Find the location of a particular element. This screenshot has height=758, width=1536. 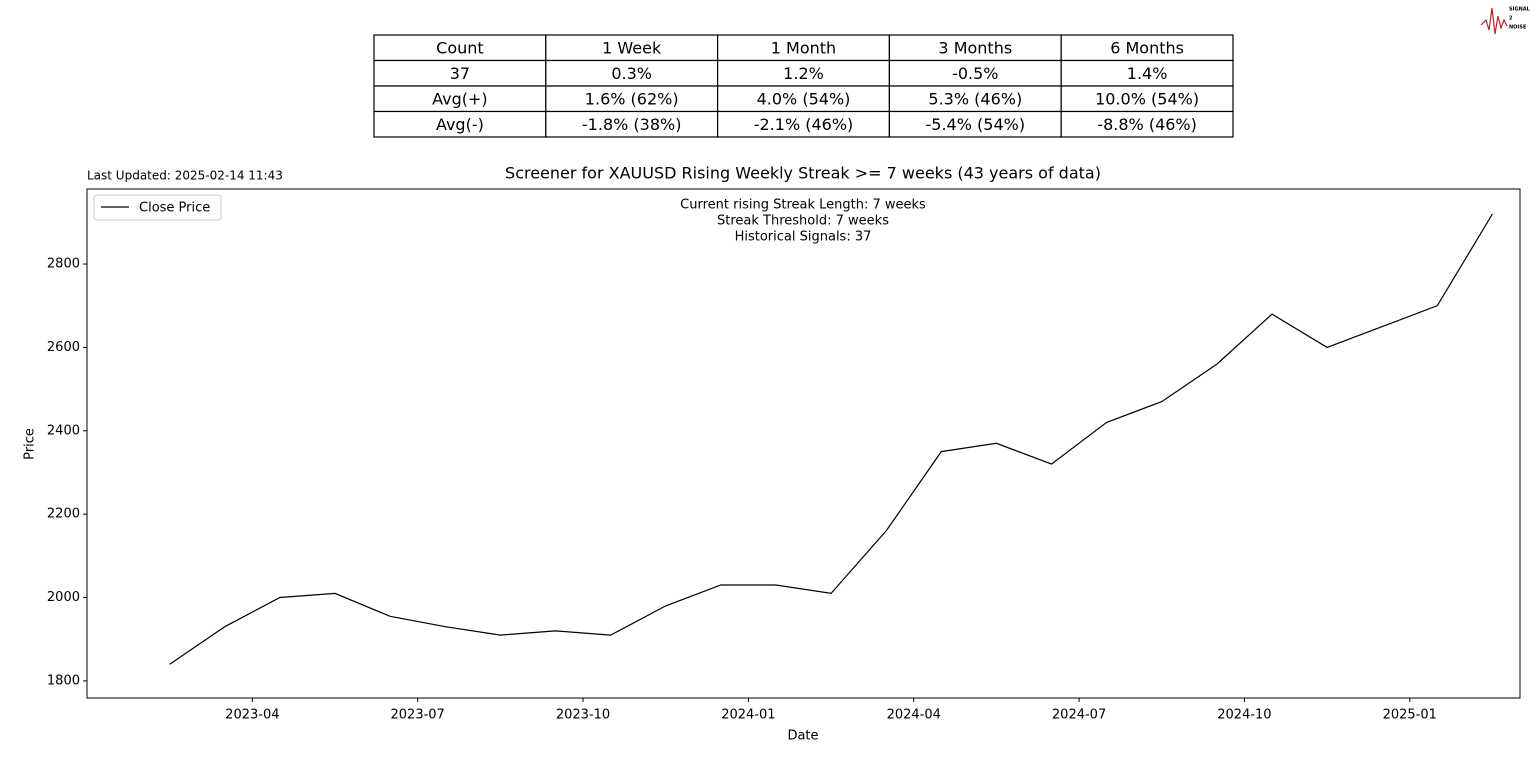

table-text: -2.1% (46%) is located at coordinates (804, 124).